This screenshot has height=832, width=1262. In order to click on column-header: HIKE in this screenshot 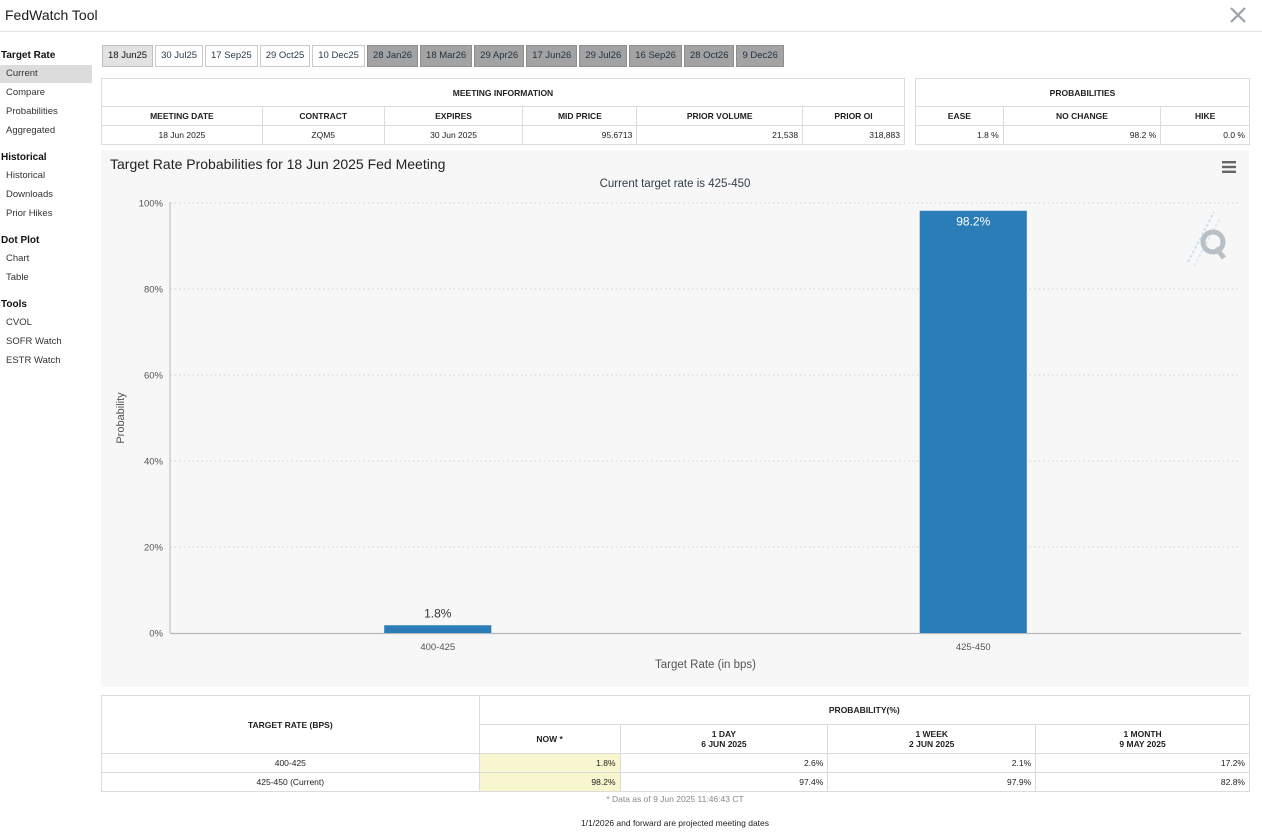, I will do `click(1205, 116)`.